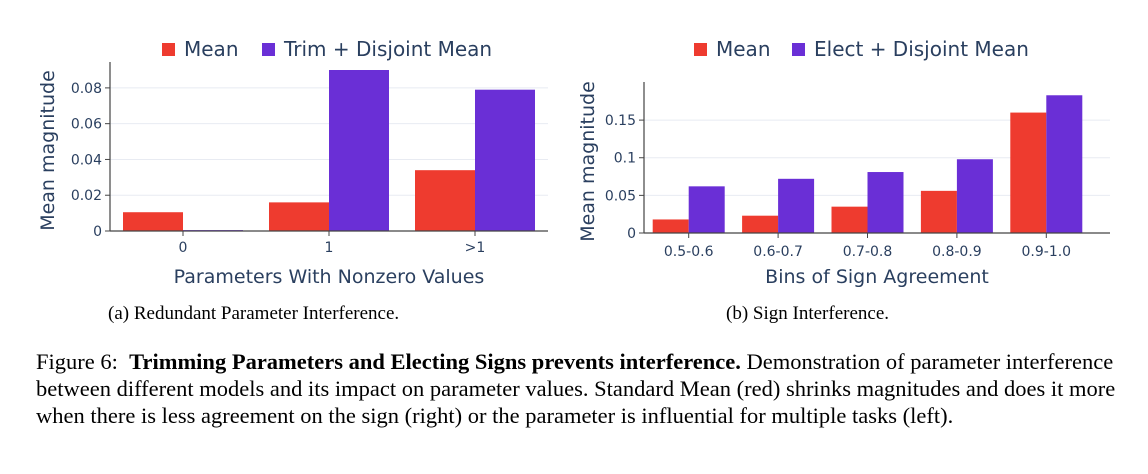 This screenshot has width=1148, height=474. Describe the element at coordinates (921, 49) in the screenshot. I see `legend-label-1: Elect + Disjoint Mean` at that location.